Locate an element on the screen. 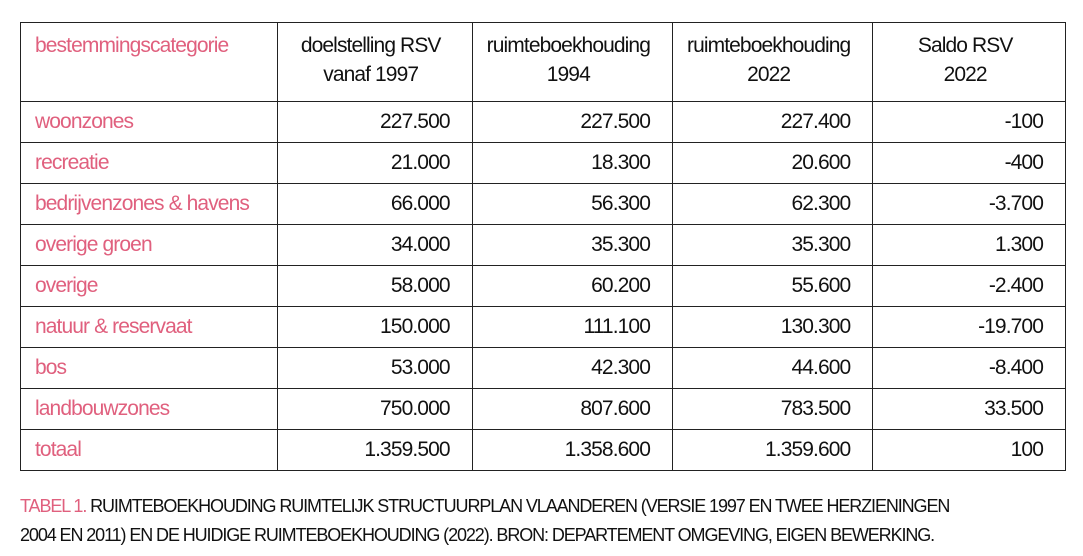 The height and width of the screenshot is (556, 1083). category-cell: bos is located at coordinates (149, 368).